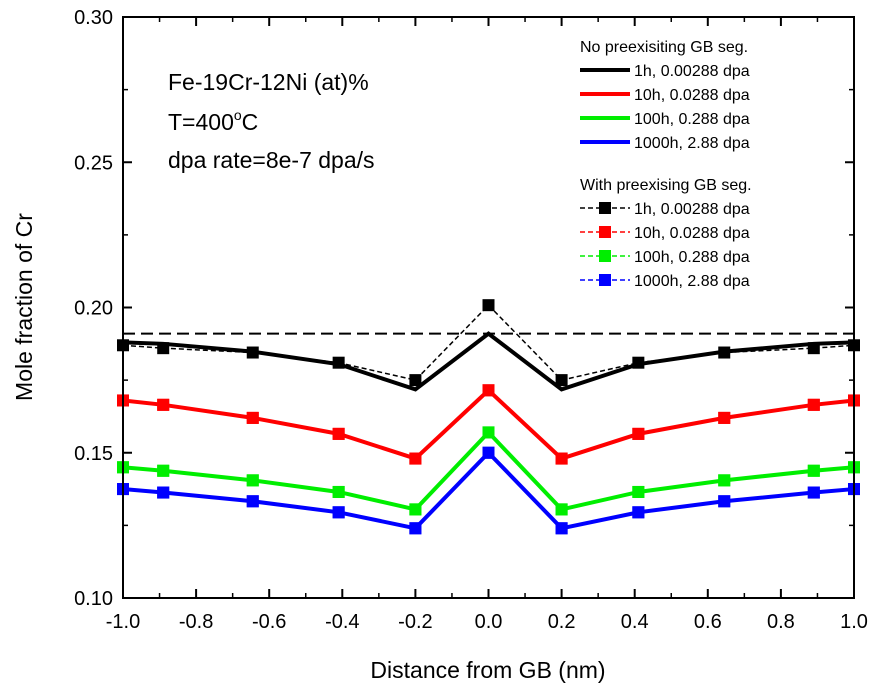  What do you see at coordinates (666, 185) in the screenshot?
I see `legend-group2-title: With preexising GB seg.` at bounding box center [666, 185].